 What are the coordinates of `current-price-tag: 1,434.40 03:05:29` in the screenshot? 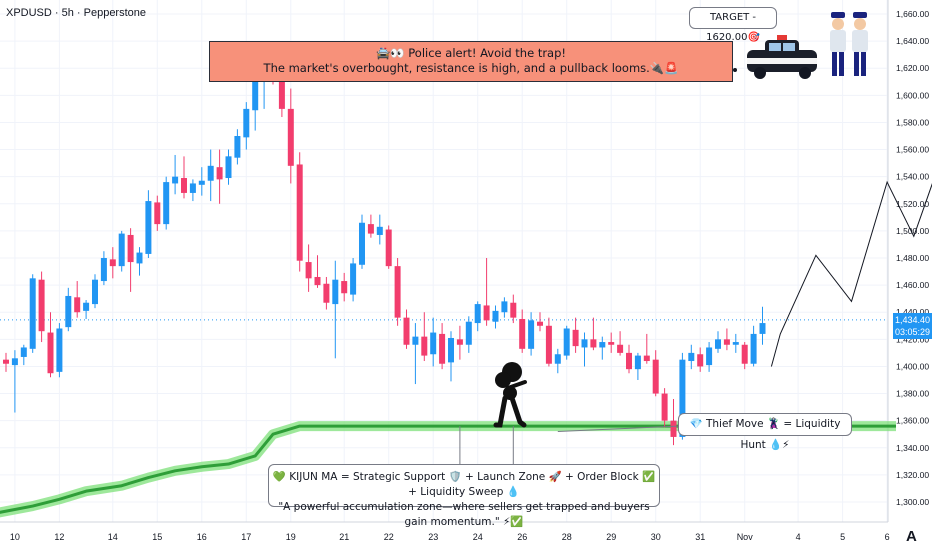 It's located at (912, 326).